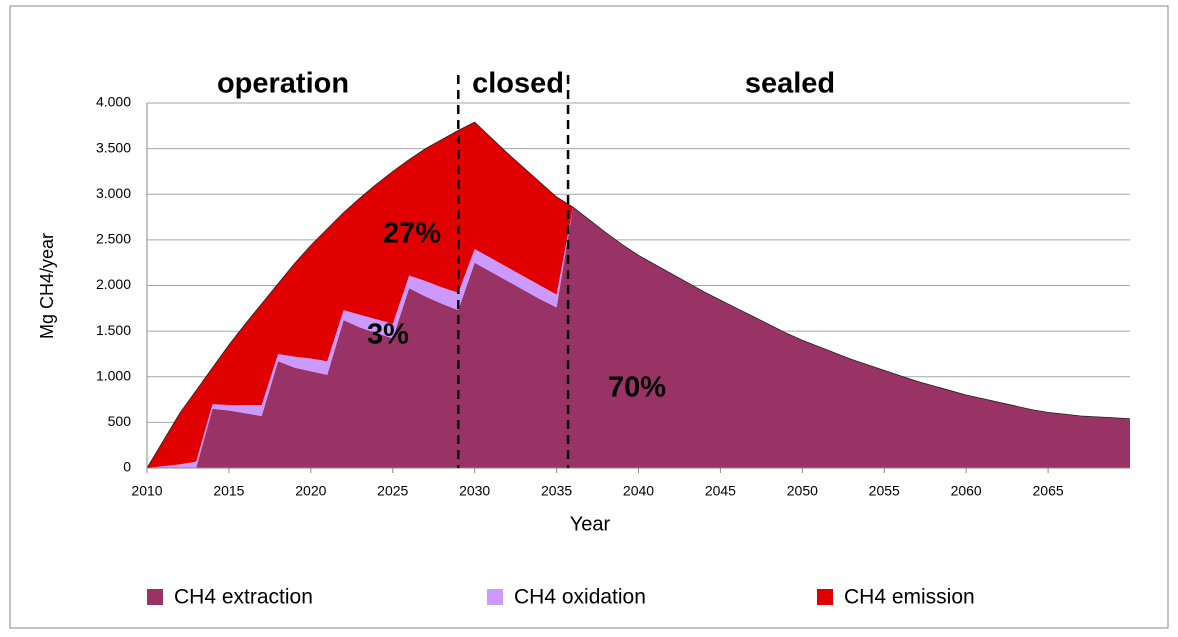 The height and width of the screenshot is (637, 1178). What do you see at coordinates (392, 491) in the screenshot?
I see `x-tick-label: 2025` at bounding box center [392, 491].